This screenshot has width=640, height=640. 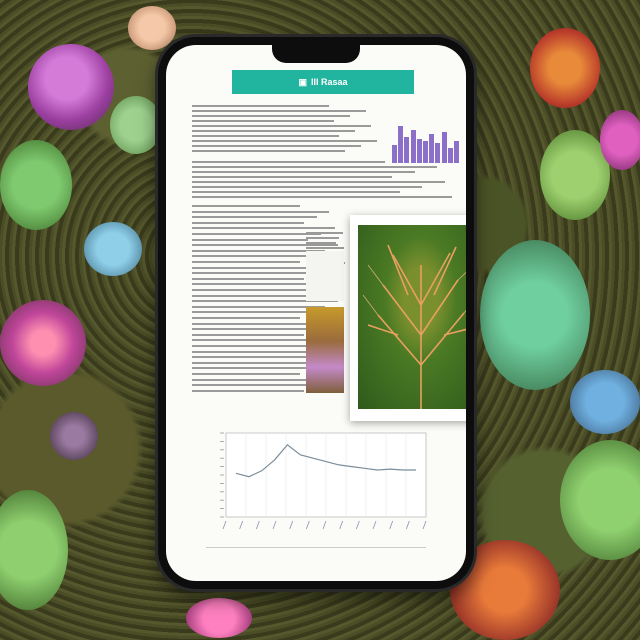 I want to click on cell-teal-right, so click(x=535, y=315).